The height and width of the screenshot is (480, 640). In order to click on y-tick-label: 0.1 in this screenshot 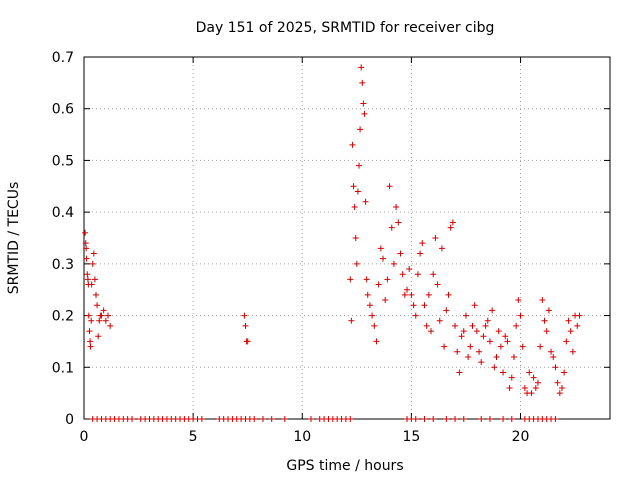, I will do `click(63, 368)`.